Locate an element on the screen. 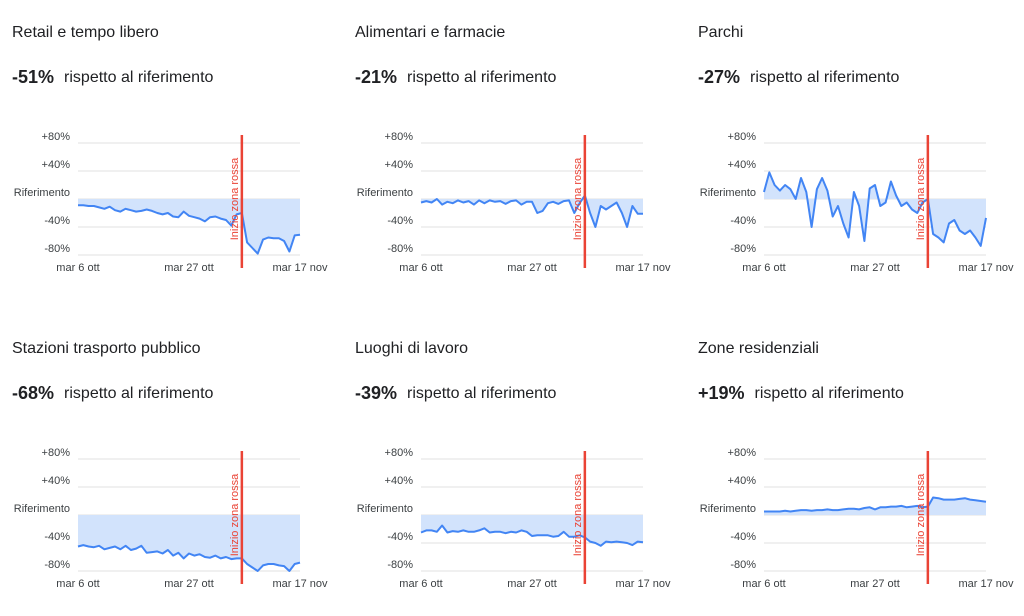 The height and width of the screenshot is (616, 1024). headline-value: -21% is located at coordinates (376, 77).